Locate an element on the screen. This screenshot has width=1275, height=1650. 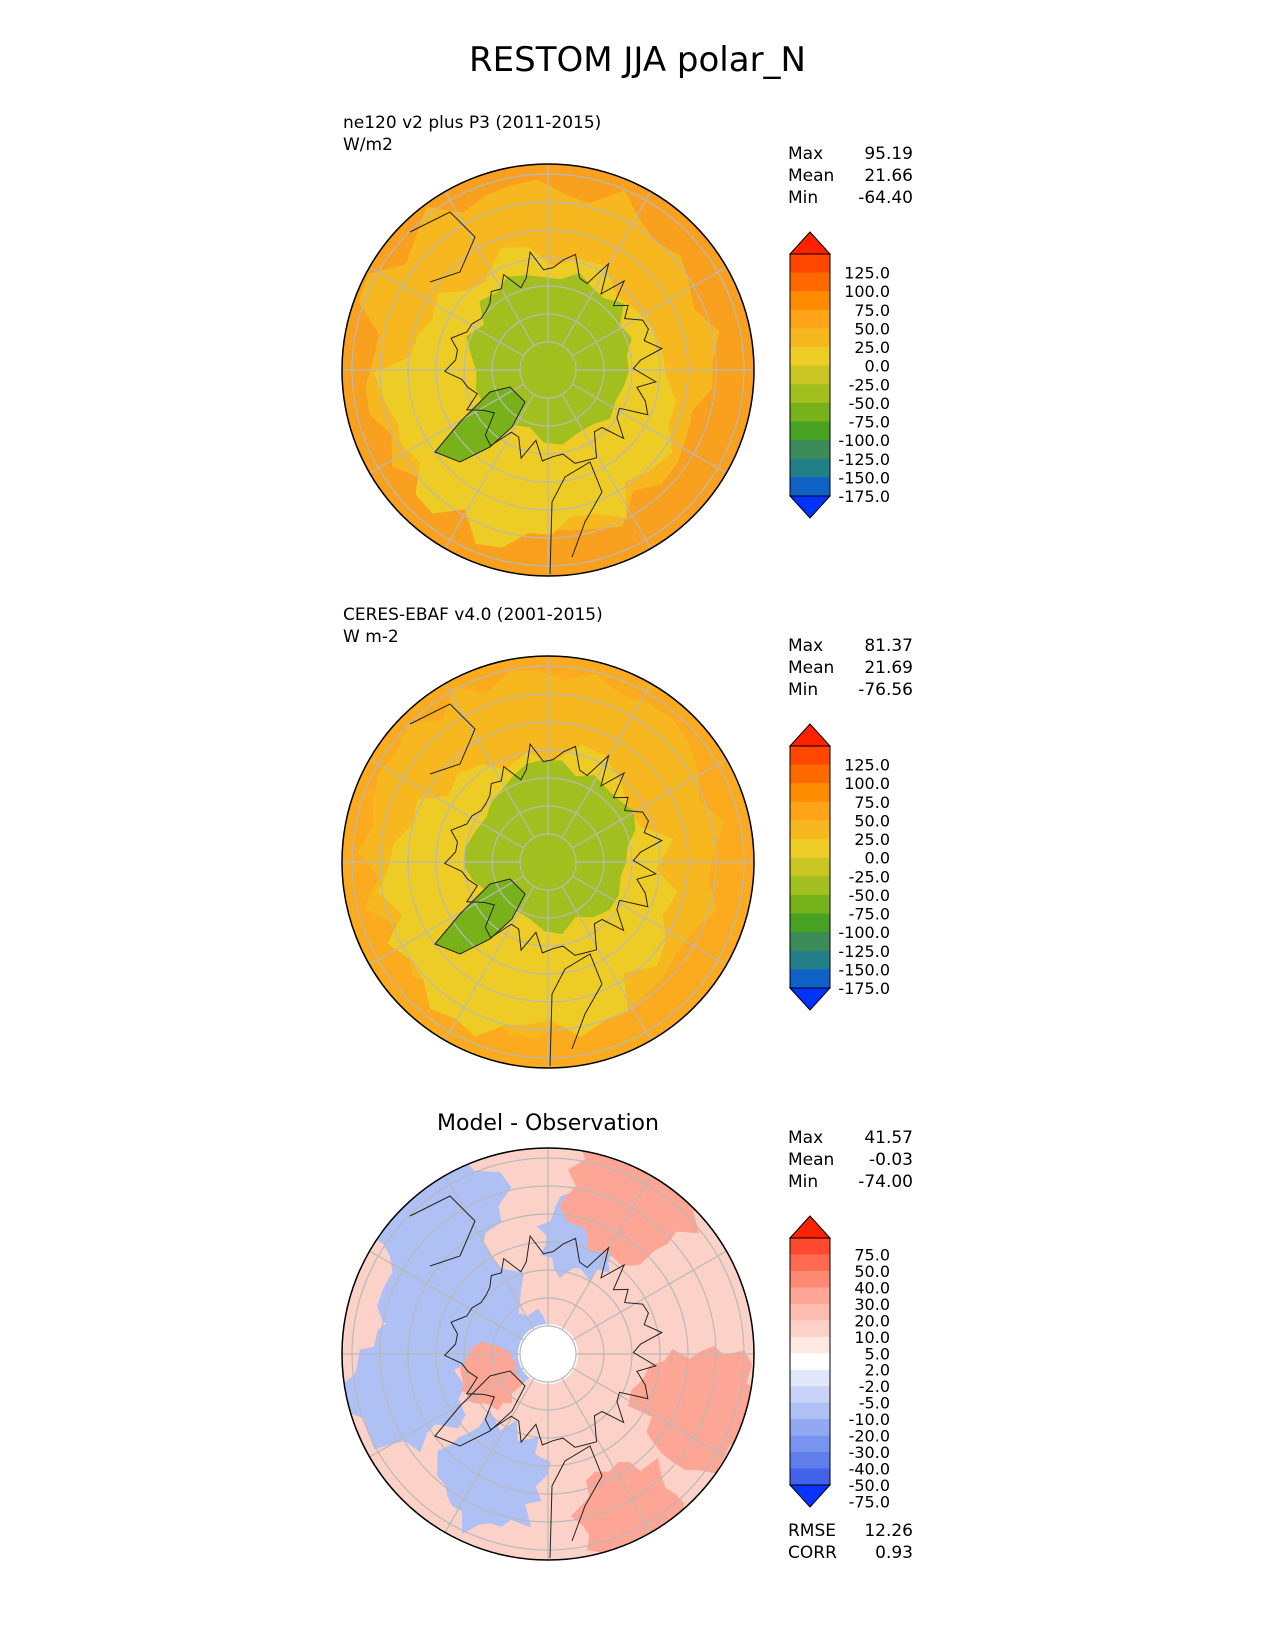
panel3-metric-corr: CORR 0.93 is located at coordinates (850, 1553).